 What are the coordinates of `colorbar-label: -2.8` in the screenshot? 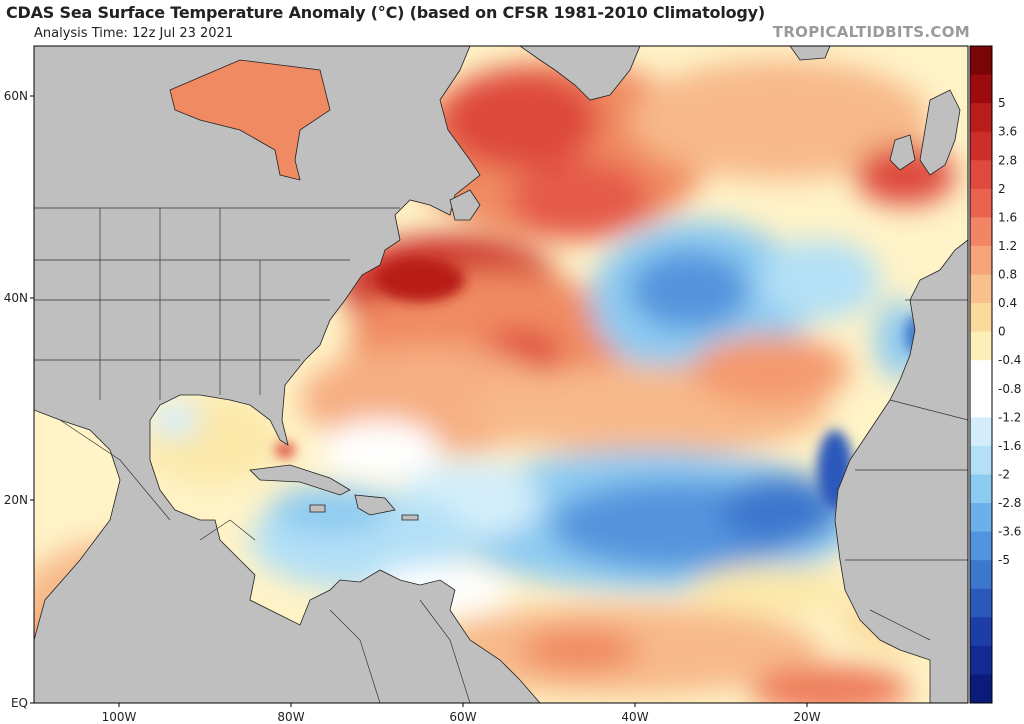 It's located at (1009, 503).